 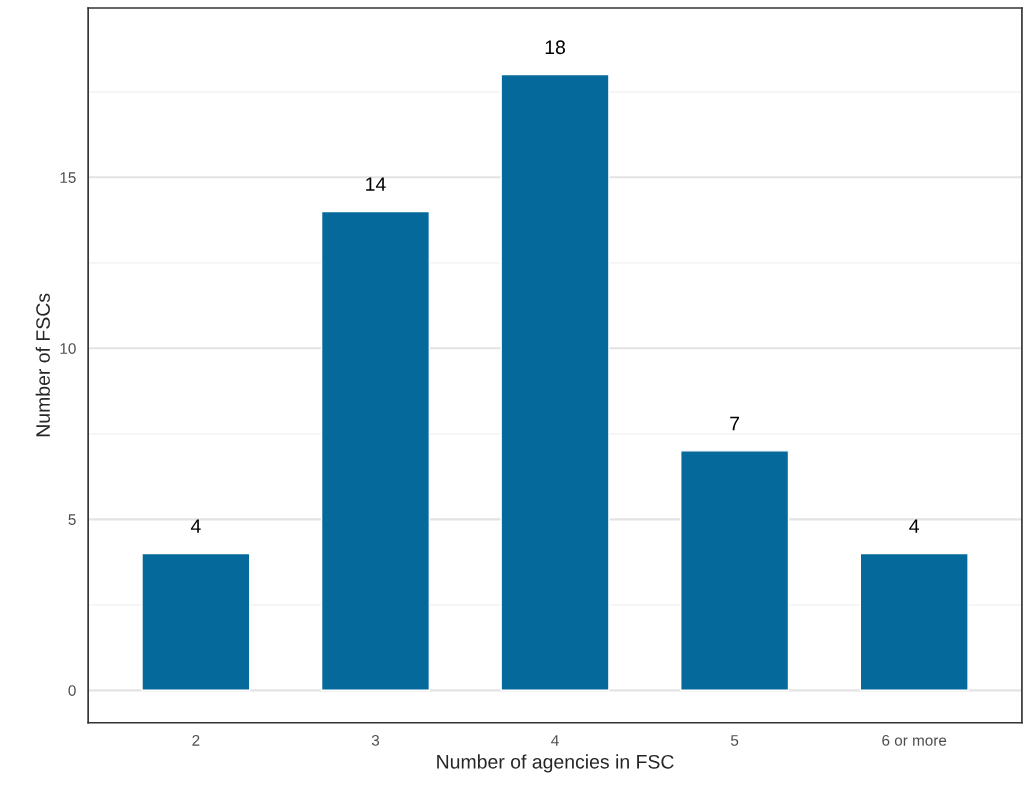 I want to click on data-label: 18, so click(x=555, y=47).